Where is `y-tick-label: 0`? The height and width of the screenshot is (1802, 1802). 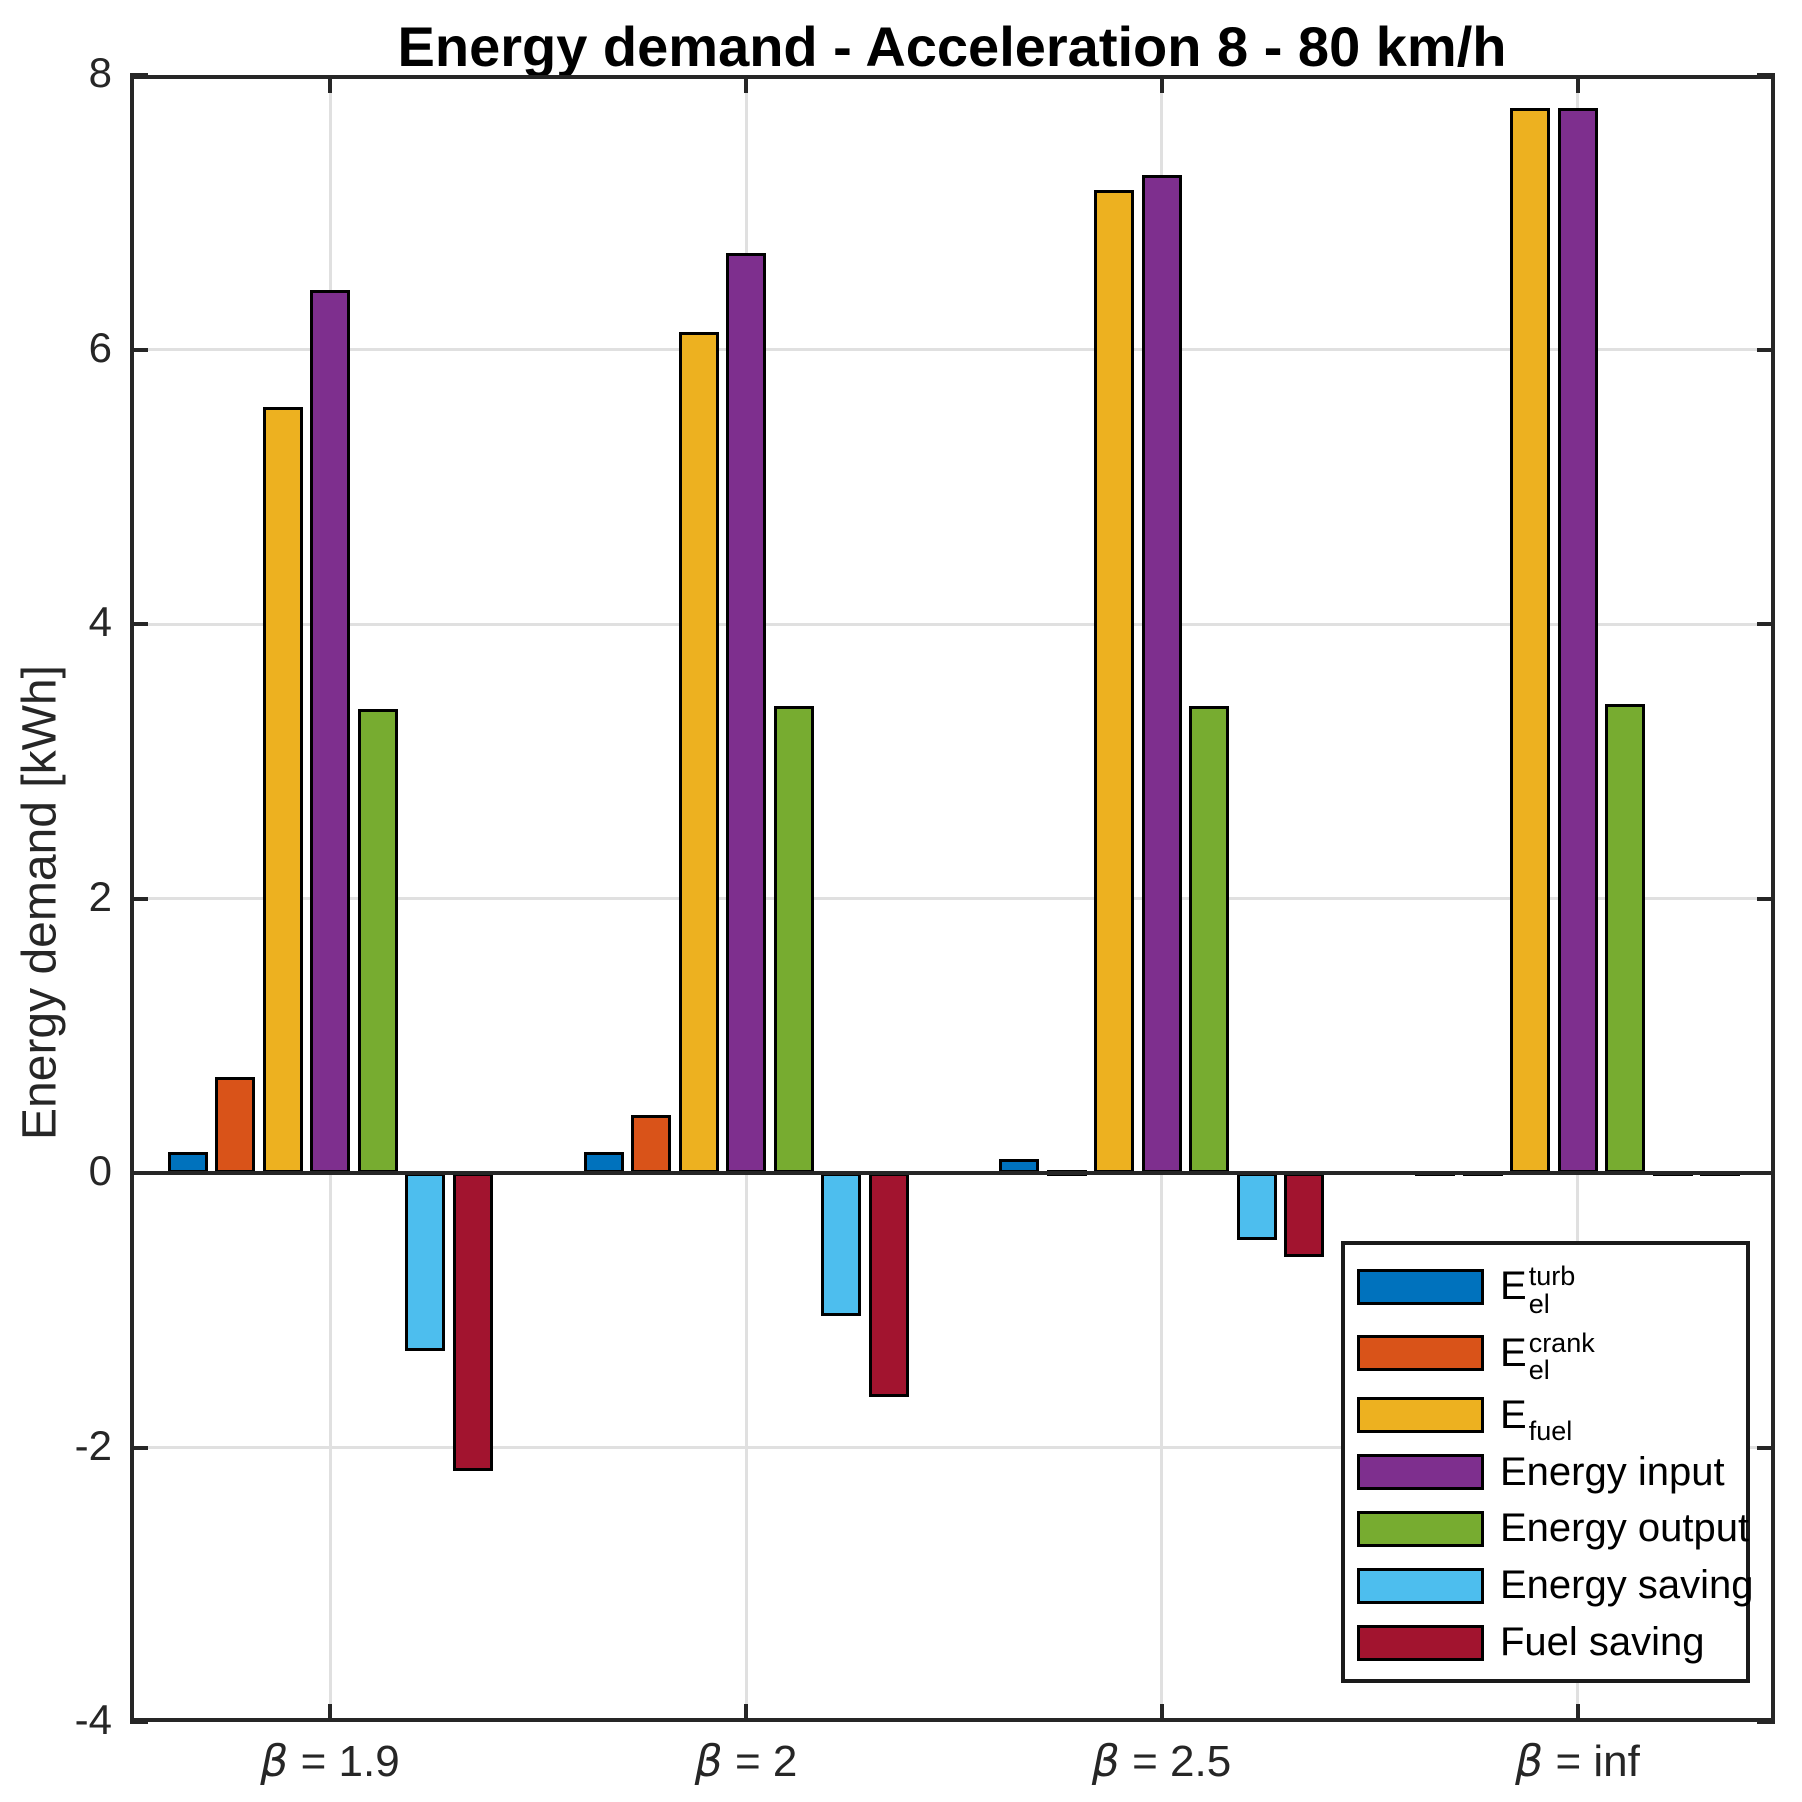
y-tick-label: 0 is located at coordinates (100, 1170).